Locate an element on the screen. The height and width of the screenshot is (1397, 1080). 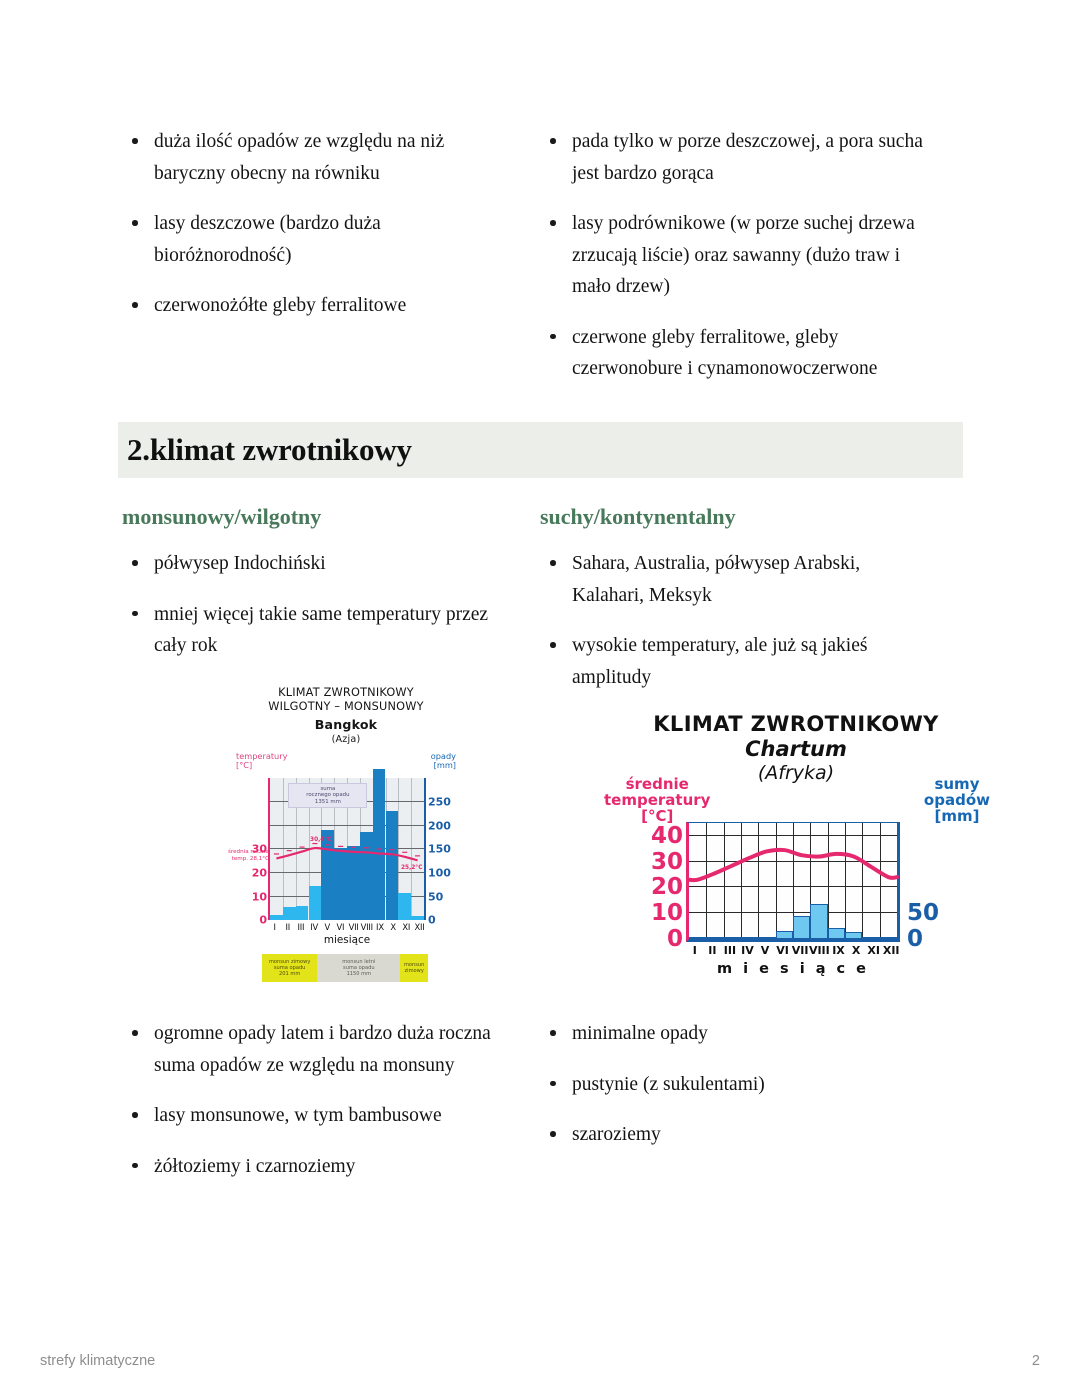
temp-tick-label: 30 is located at coordinates (259, 849).